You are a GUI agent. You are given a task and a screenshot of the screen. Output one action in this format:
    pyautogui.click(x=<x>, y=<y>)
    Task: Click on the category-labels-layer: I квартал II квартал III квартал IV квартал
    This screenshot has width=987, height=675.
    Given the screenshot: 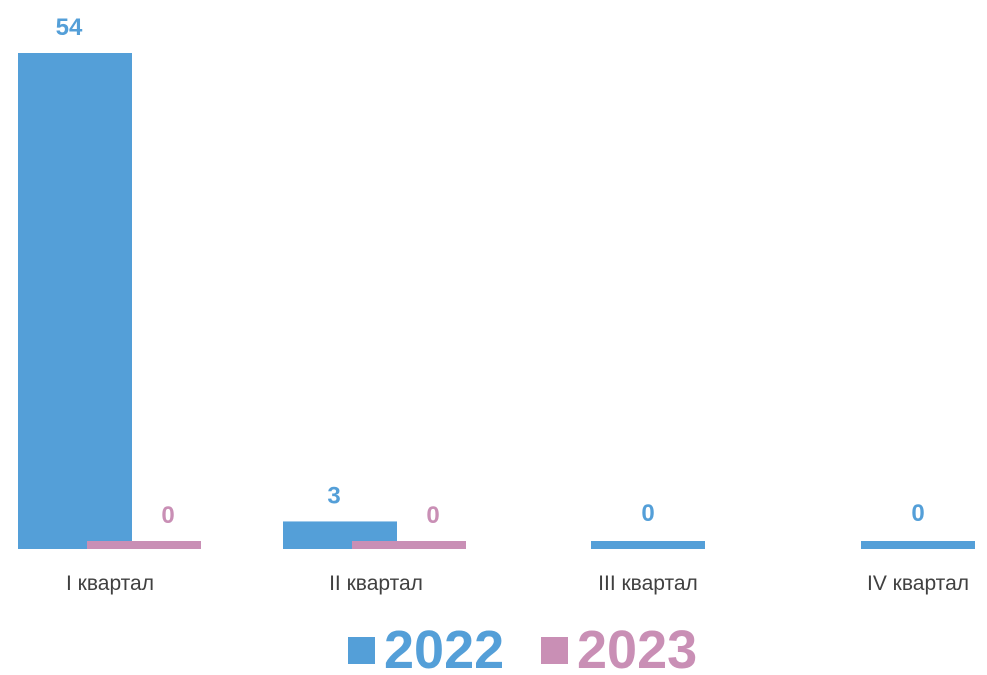 What is the action you would take?
    pyautogui.click(x=517, y=583)
    